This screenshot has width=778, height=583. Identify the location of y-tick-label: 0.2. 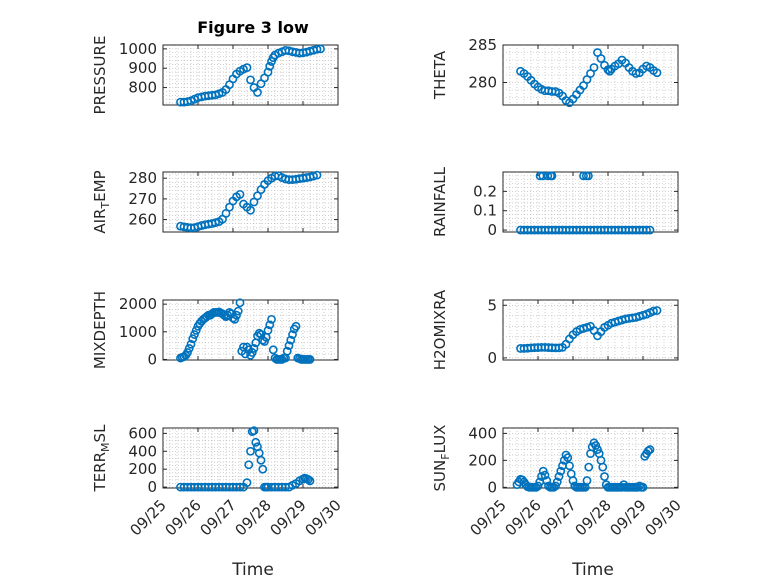
(485, 191).